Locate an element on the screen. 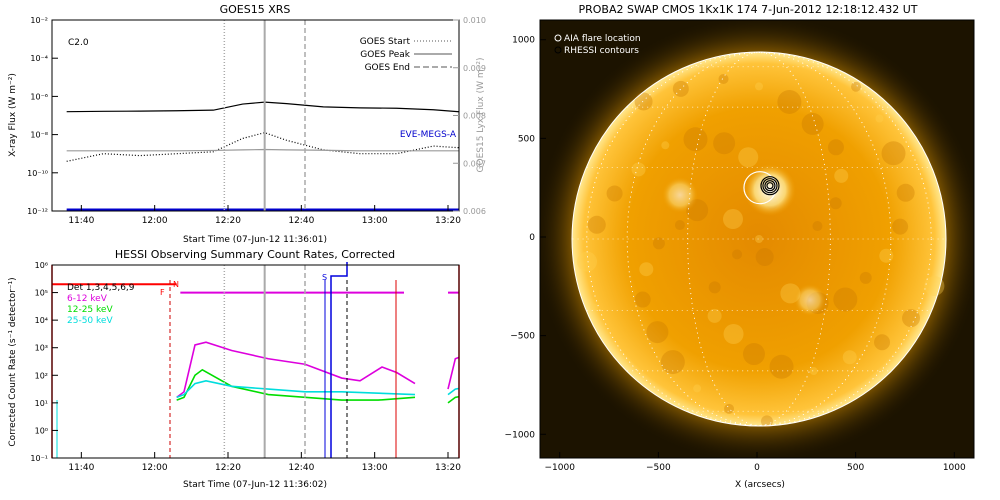 The width and height of the screenshot is (1000, 500). hessi-legend-item: 6-12 keV is located at coordinates (87, 299).